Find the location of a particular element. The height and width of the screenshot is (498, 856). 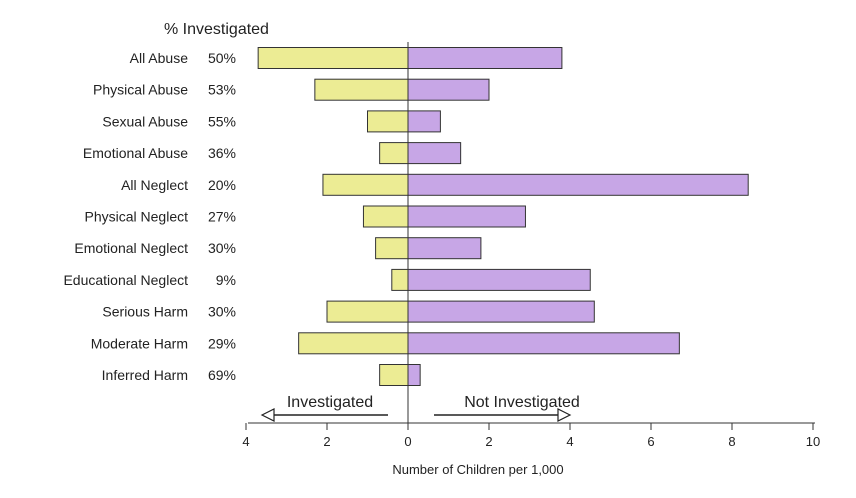

category-label: All Abuse is located at coordinates (159, 58).